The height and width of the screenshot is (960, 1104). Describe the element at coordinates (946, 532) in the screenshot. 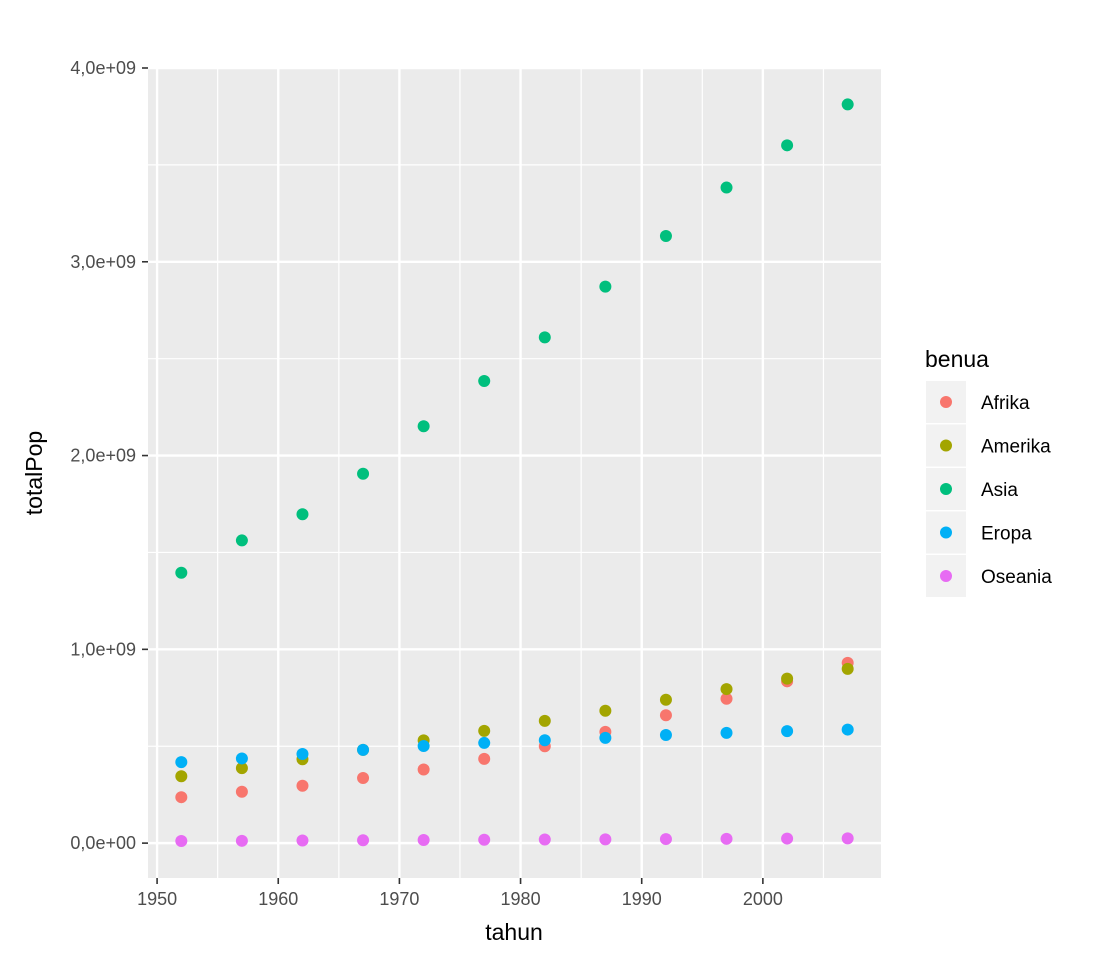

I see `legend-marker-eropa` at that location.